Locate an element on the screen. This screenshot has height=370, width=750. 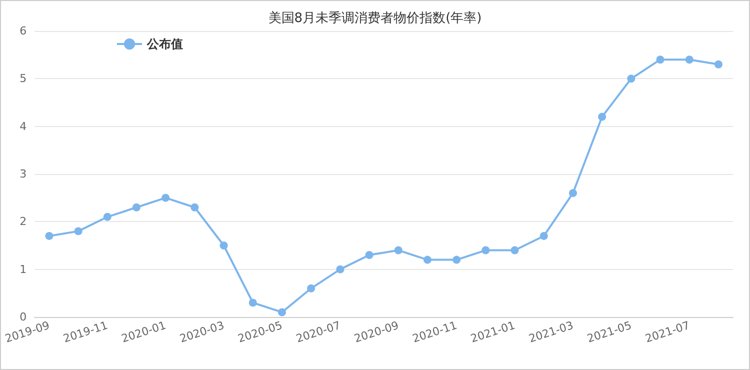
y-tick-label: 1 is located at coordinates (23, 269).